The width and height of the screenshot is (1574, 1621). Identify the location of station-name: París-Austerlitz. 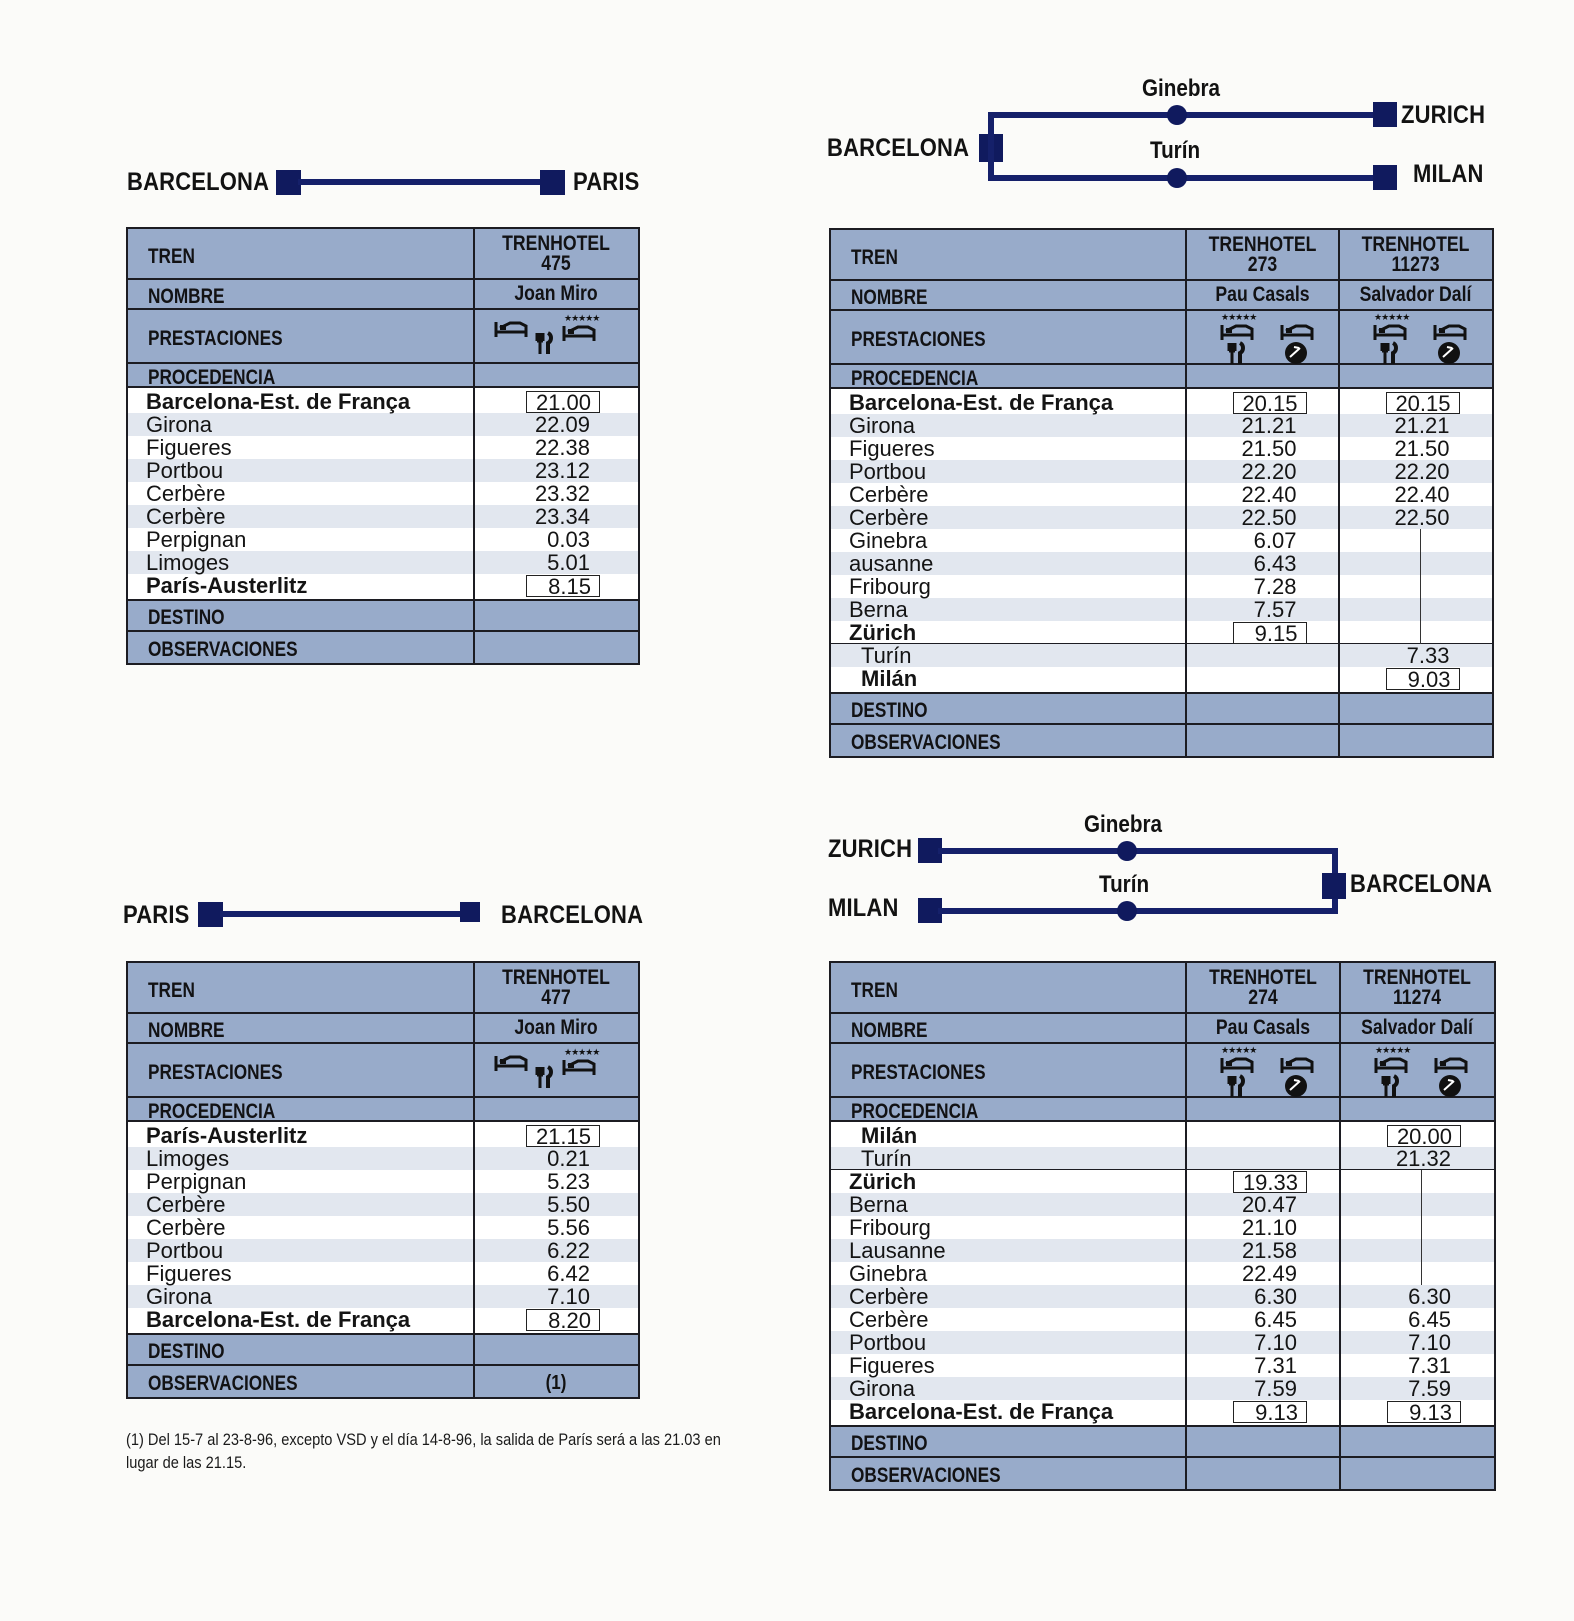
(227, 1135).